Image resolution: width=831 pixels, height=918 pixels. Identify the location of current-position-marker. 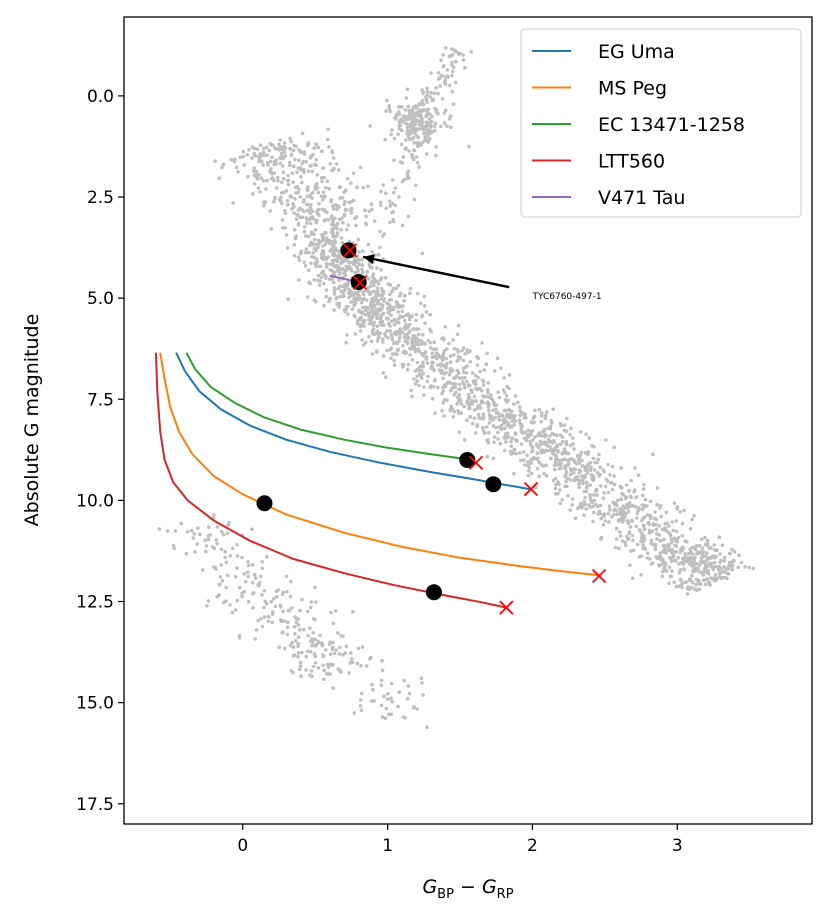
(467, 459).